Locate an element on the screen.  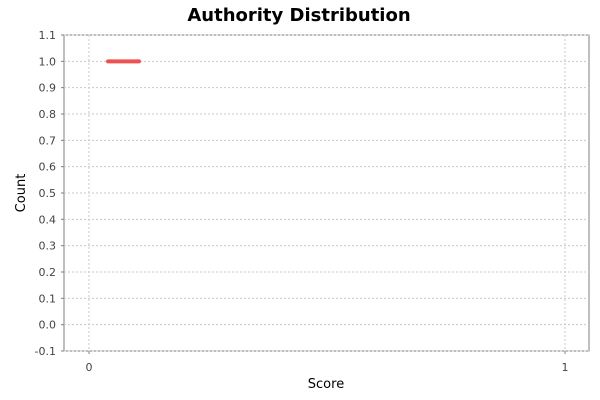
y-tick-label: 1.1 is located at coordinates (48, 35).